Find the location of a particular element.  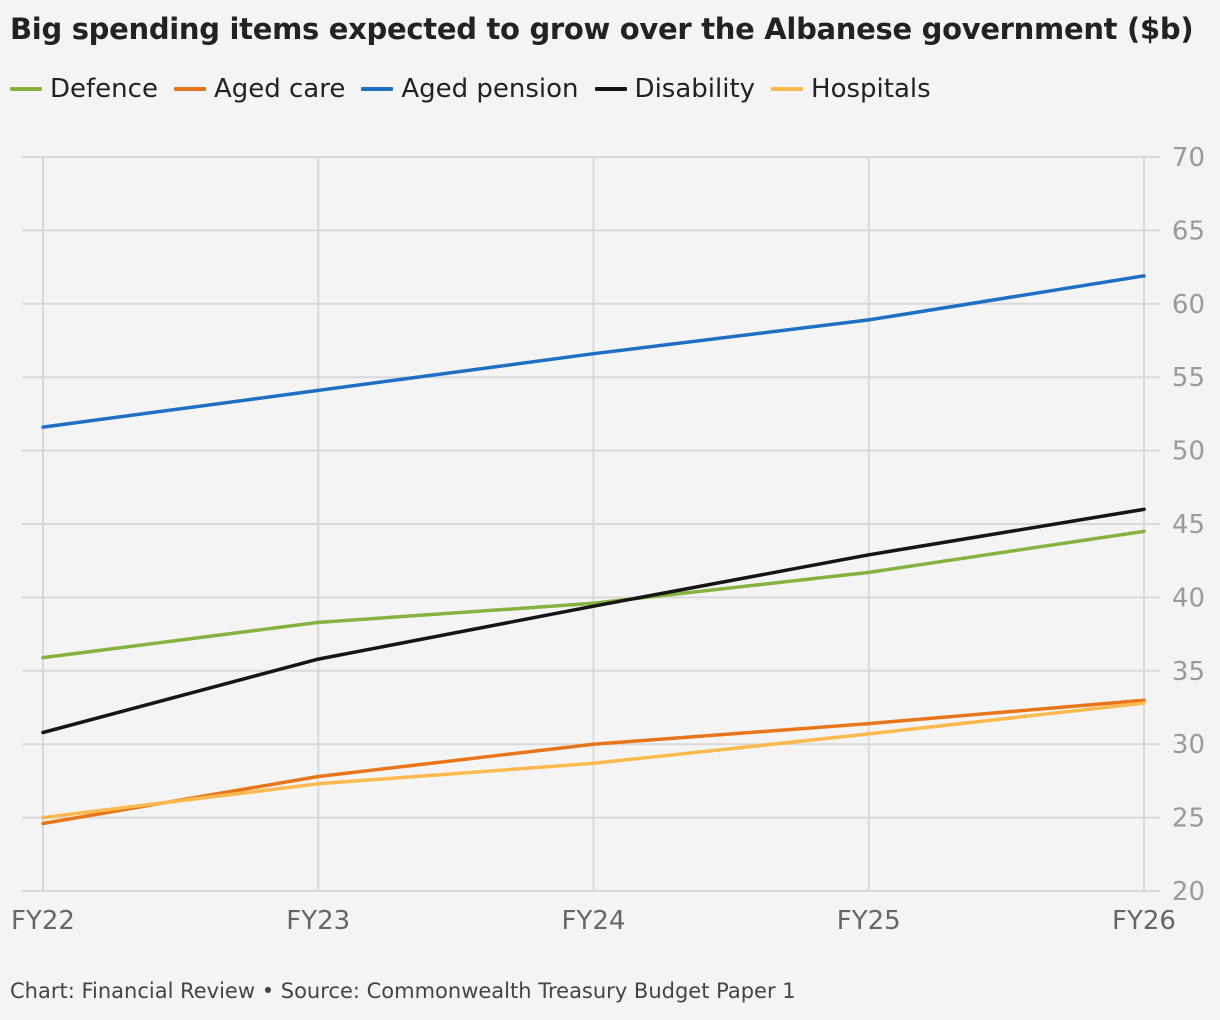

legend-item-aged-care: Aged care is located at coordinates (259, 89).